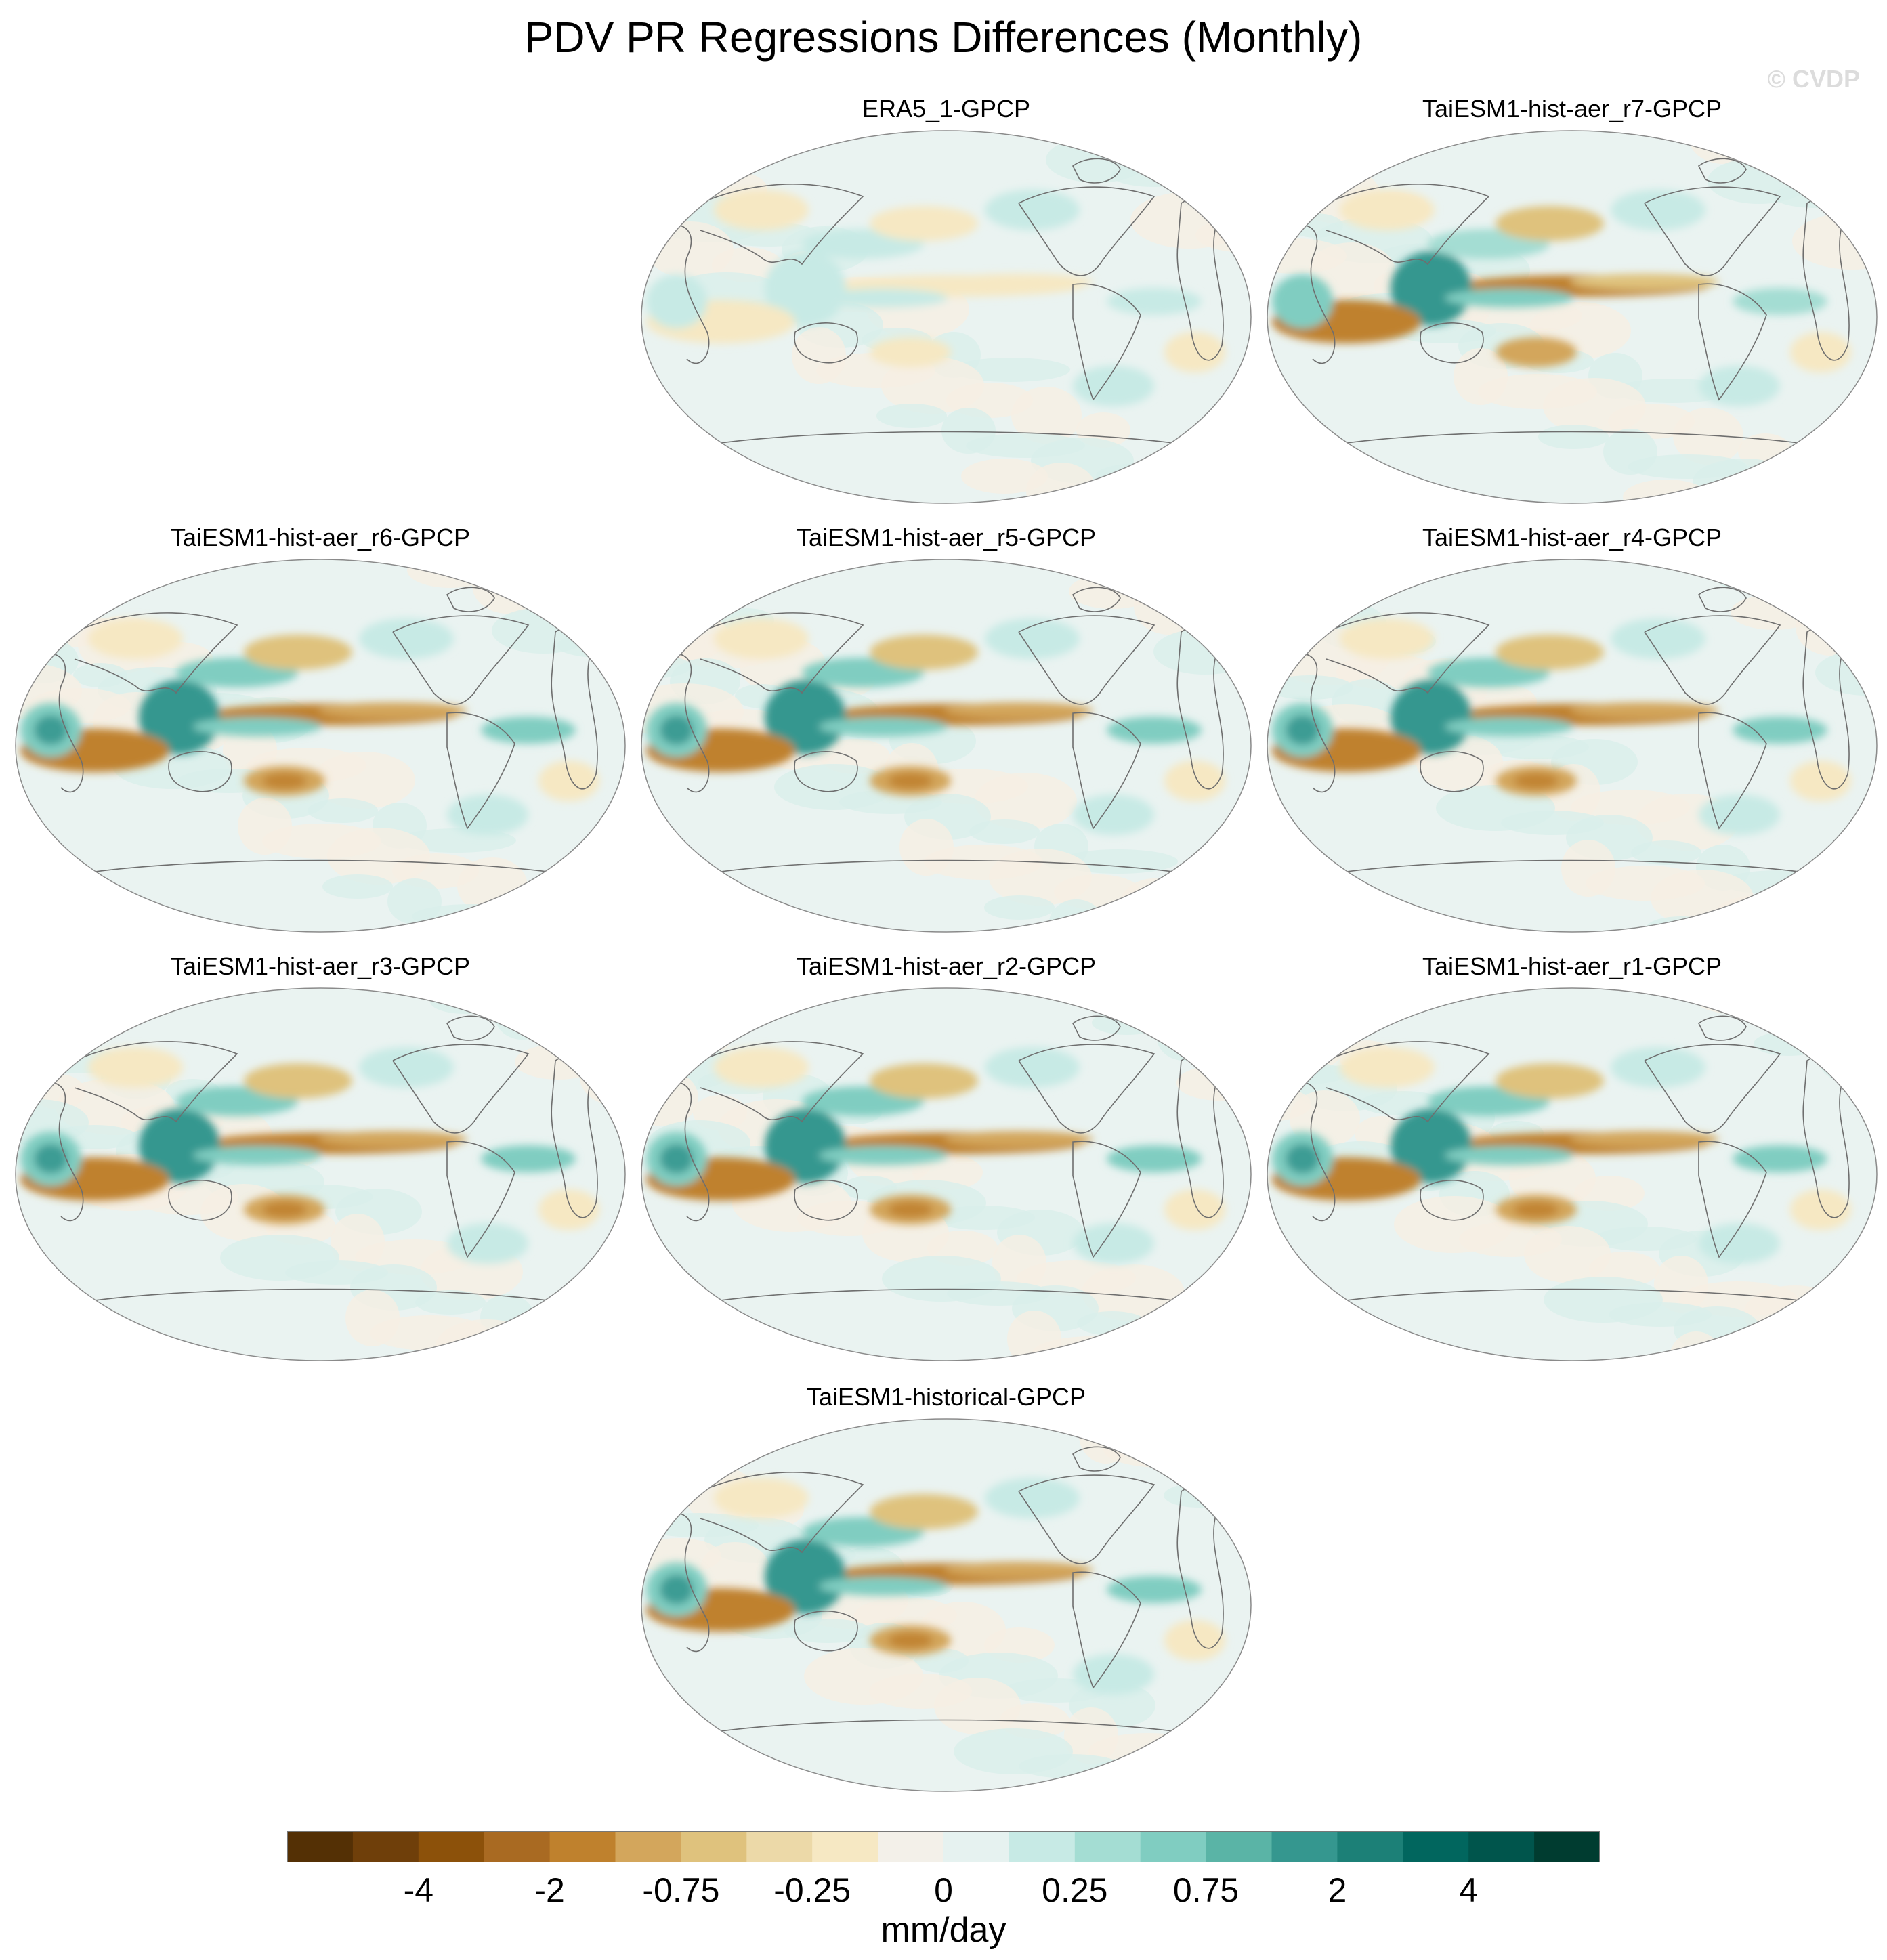 The image size is (1887, 1960). I want to click on map-panel: TaiESM1-hist-aer_r7-GPCP, so click(1572, 308).